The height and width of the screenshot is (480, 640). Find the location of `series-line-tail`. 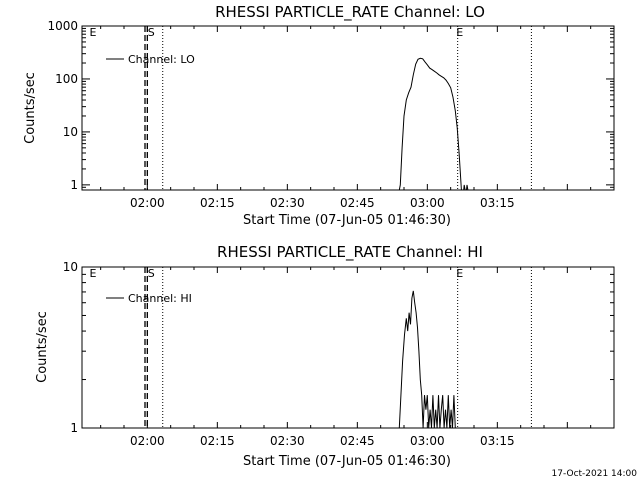

series-line-tail is located at coordinates (466, 187).